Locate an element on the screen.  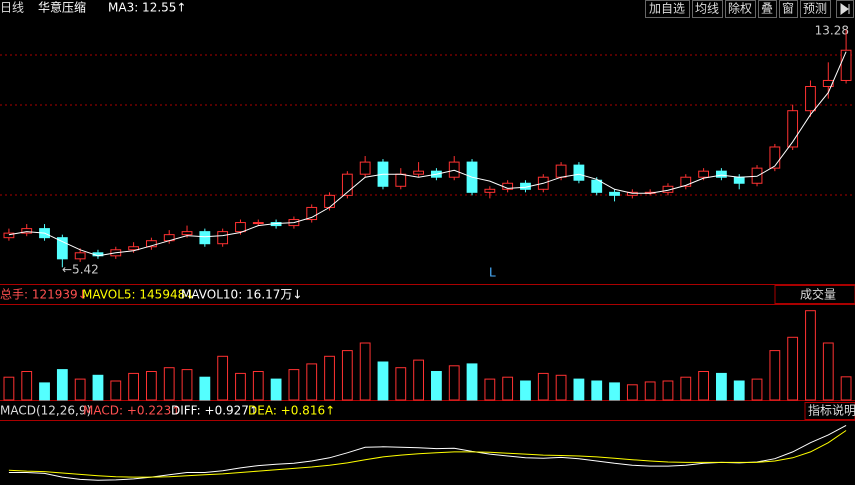
dea-line is located at coordinates (427, 454).